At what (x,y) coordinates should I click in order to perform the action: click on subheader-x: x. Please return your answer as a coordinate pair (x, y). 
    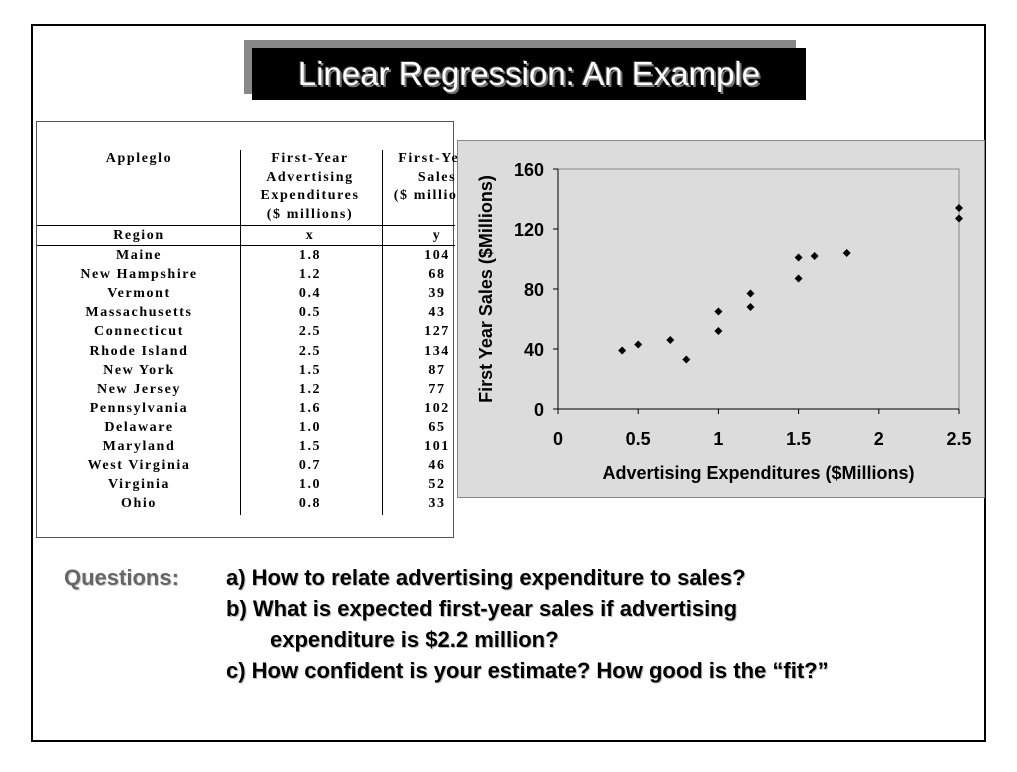
    Looking at the image, I should click on (310, 235).